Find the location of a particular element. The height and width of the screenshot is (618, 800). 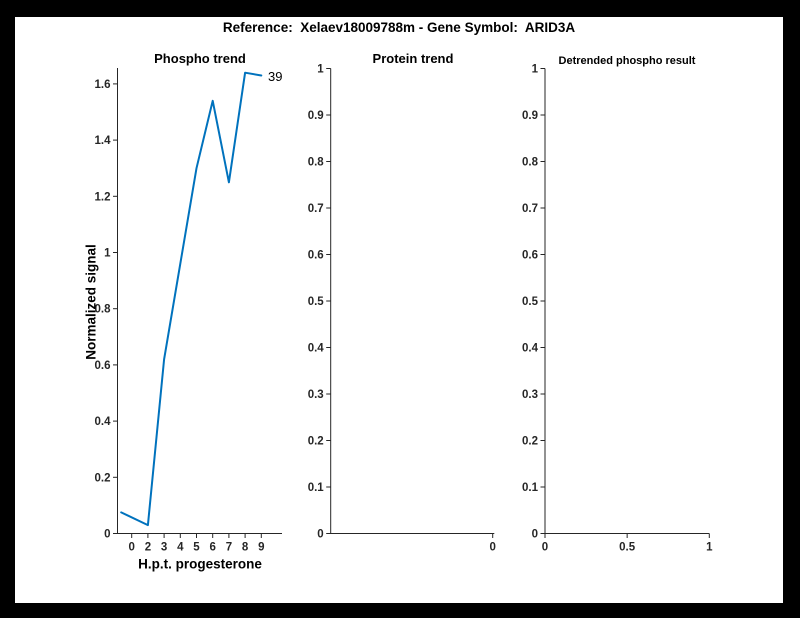

x-tick-label: 0.5 is located at coordinates (627, 548).